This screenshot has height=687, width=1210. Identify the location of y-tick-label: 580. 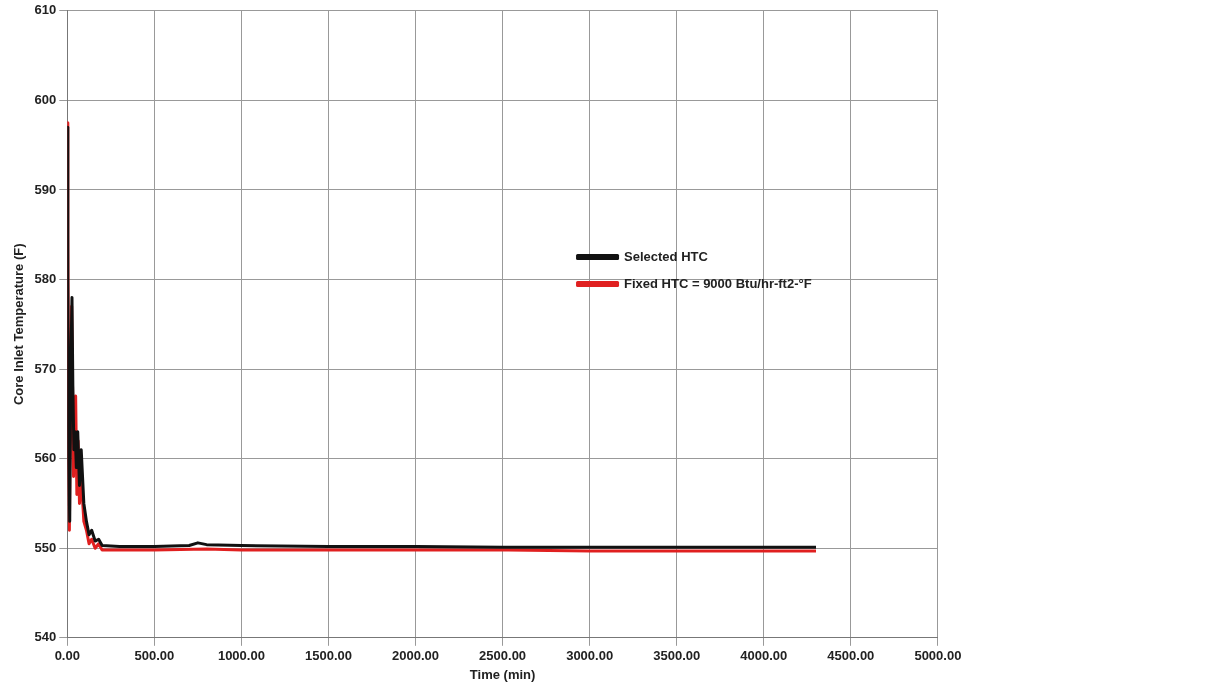
(45, 279).